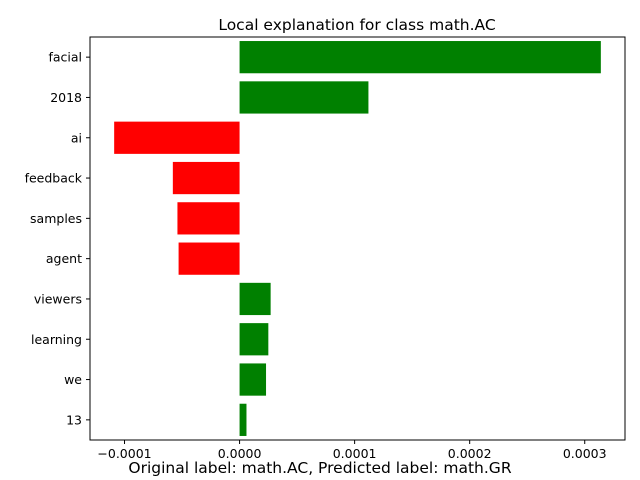  What do you see at coordinates (76, 137) in the screenshot?
I see `y-tick-label: ai` at bounding box center [76, 137].